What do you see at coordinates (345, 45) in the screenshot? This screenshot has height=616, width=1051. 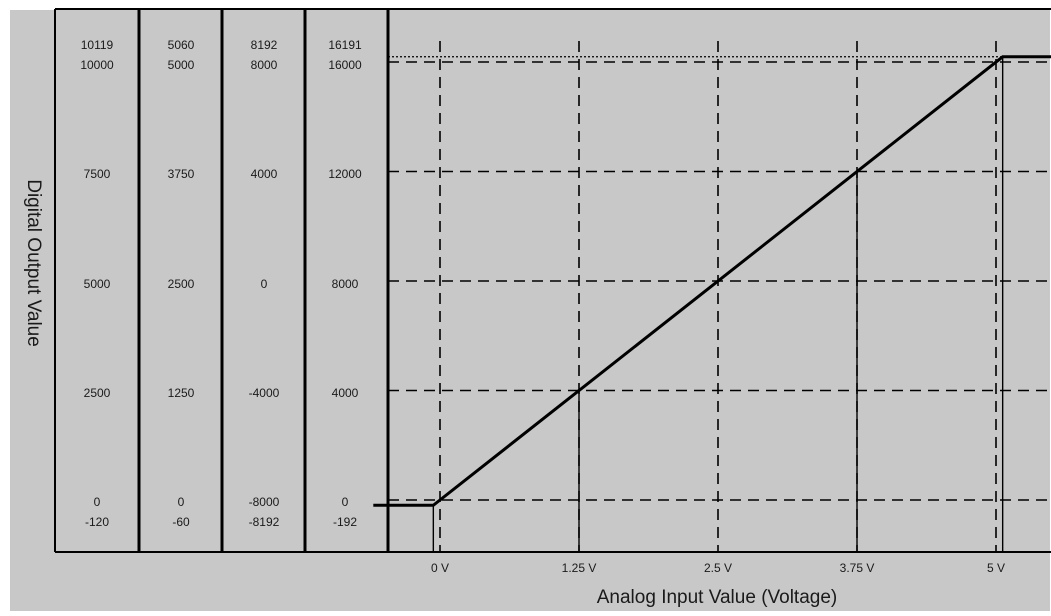 I see `scale-table-label: 16191` at bounding box center [345, 45].